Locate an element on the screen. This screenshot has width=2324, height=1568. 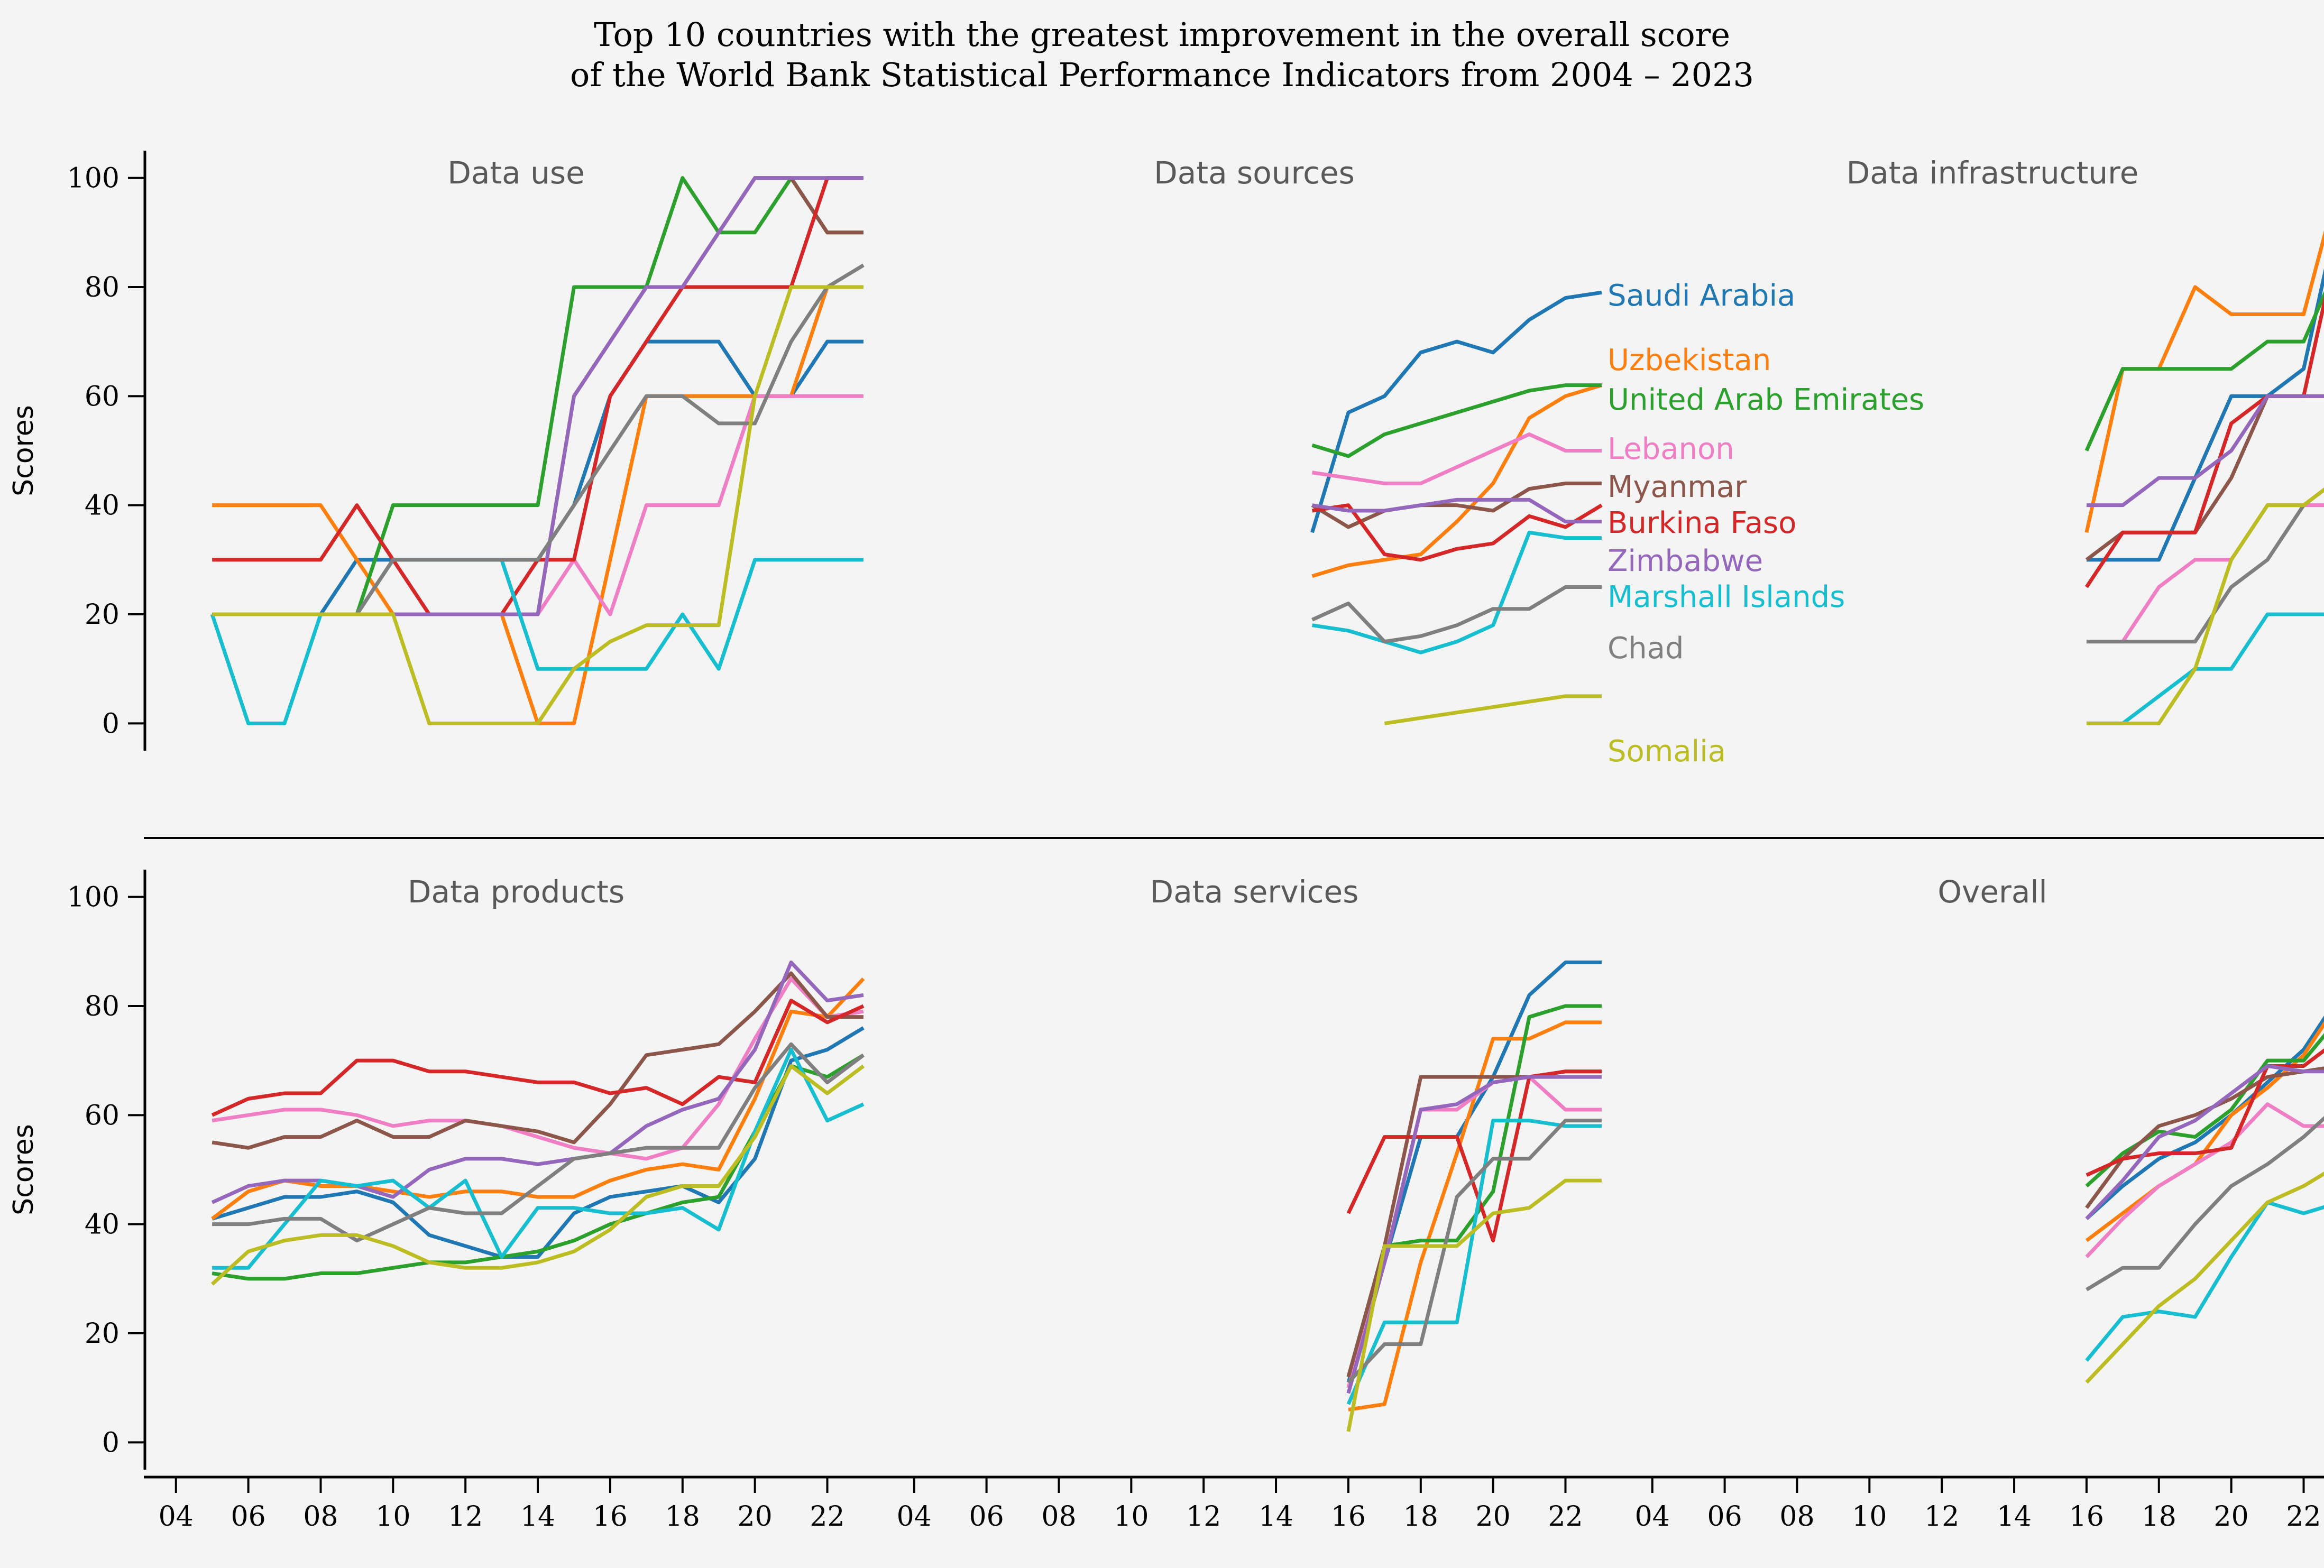
panel-overall: Overall is located at coordinates (2130, 1129).